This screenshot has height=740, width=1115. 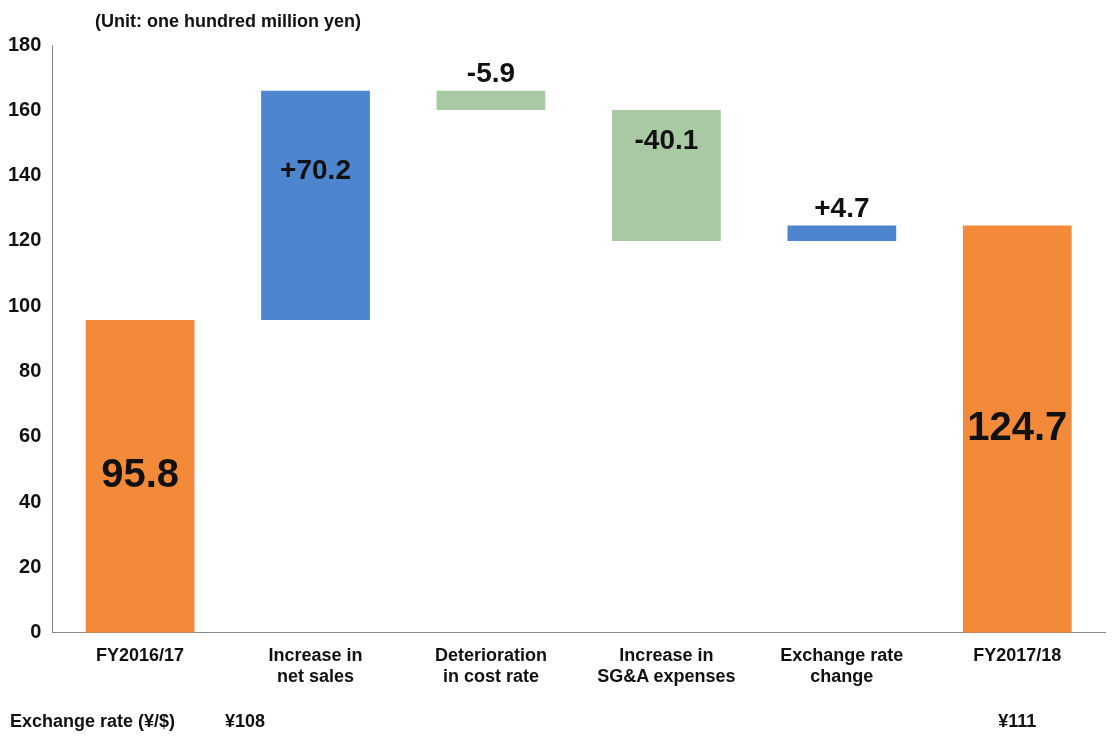 What do you see at coordinates (24, 108) in the screenshot?
I see `y-tick-label: 160` at bounding box center [24, 108].